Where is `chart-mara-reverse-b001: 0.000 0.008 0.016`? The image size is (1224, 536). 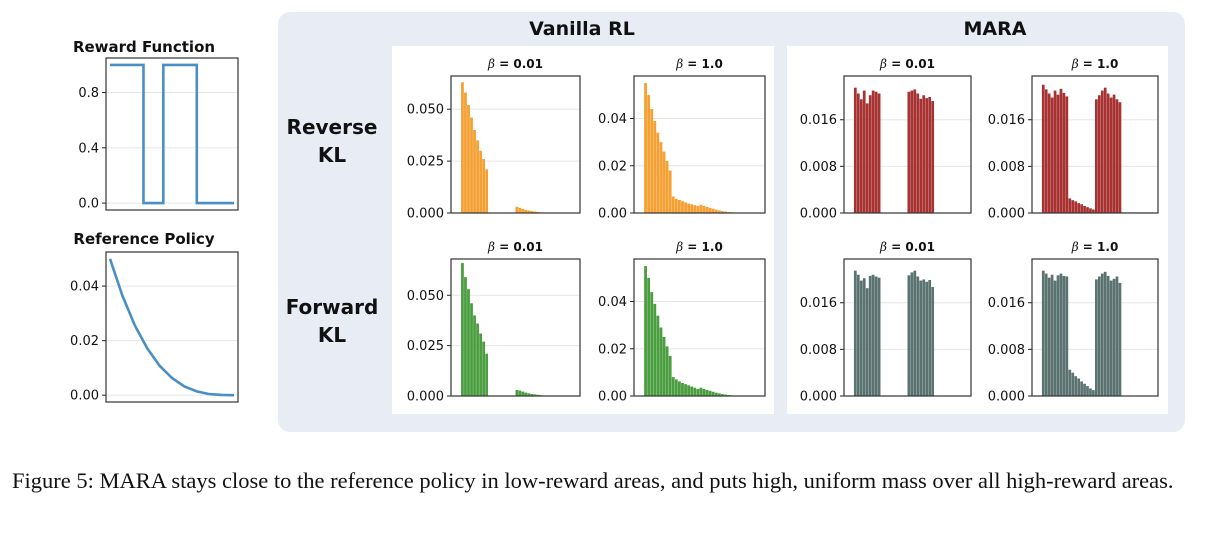 chart-mara-reverse-b001: 0.000 0.008 0.016 is located at coordinates (886, 148).